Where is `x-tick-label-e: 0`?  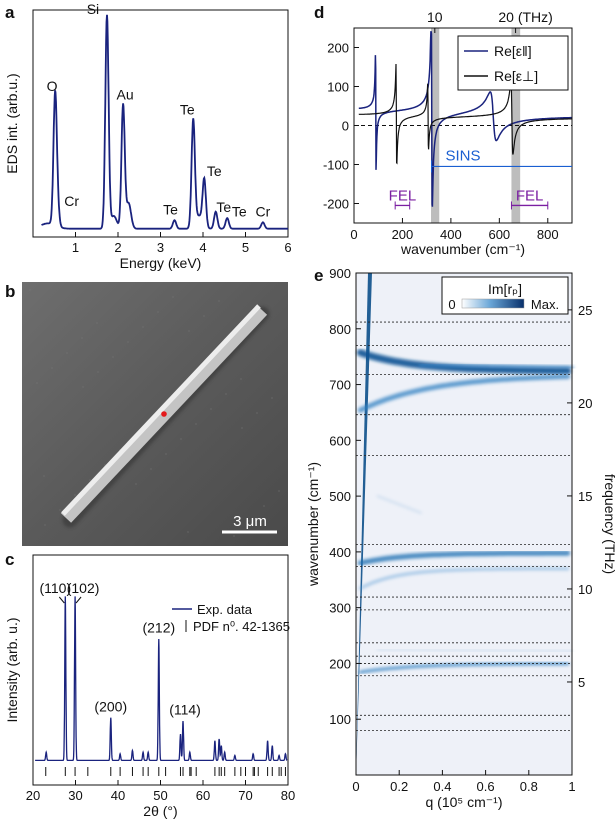 x-tick-label-e: 0 is located at coordinates (355, 786).